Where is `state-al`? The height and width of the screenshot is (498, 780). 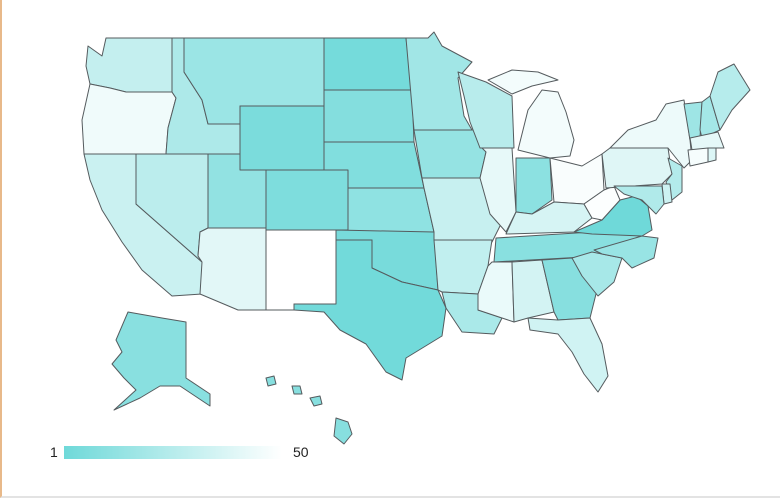 state-al is located at coordinates (533, 291).